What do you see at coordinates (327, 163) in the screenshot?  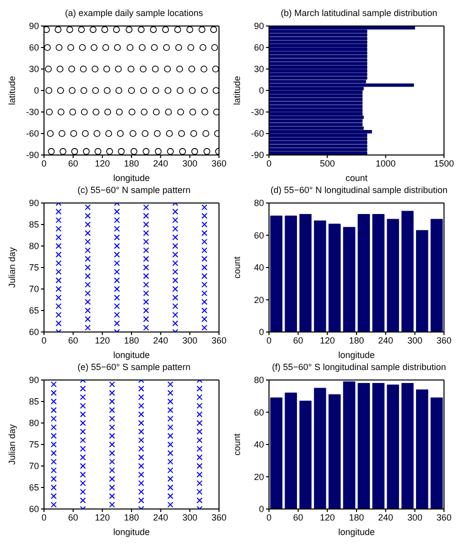 I see `x-tick-label: 500` at bounding box center [327, 163].